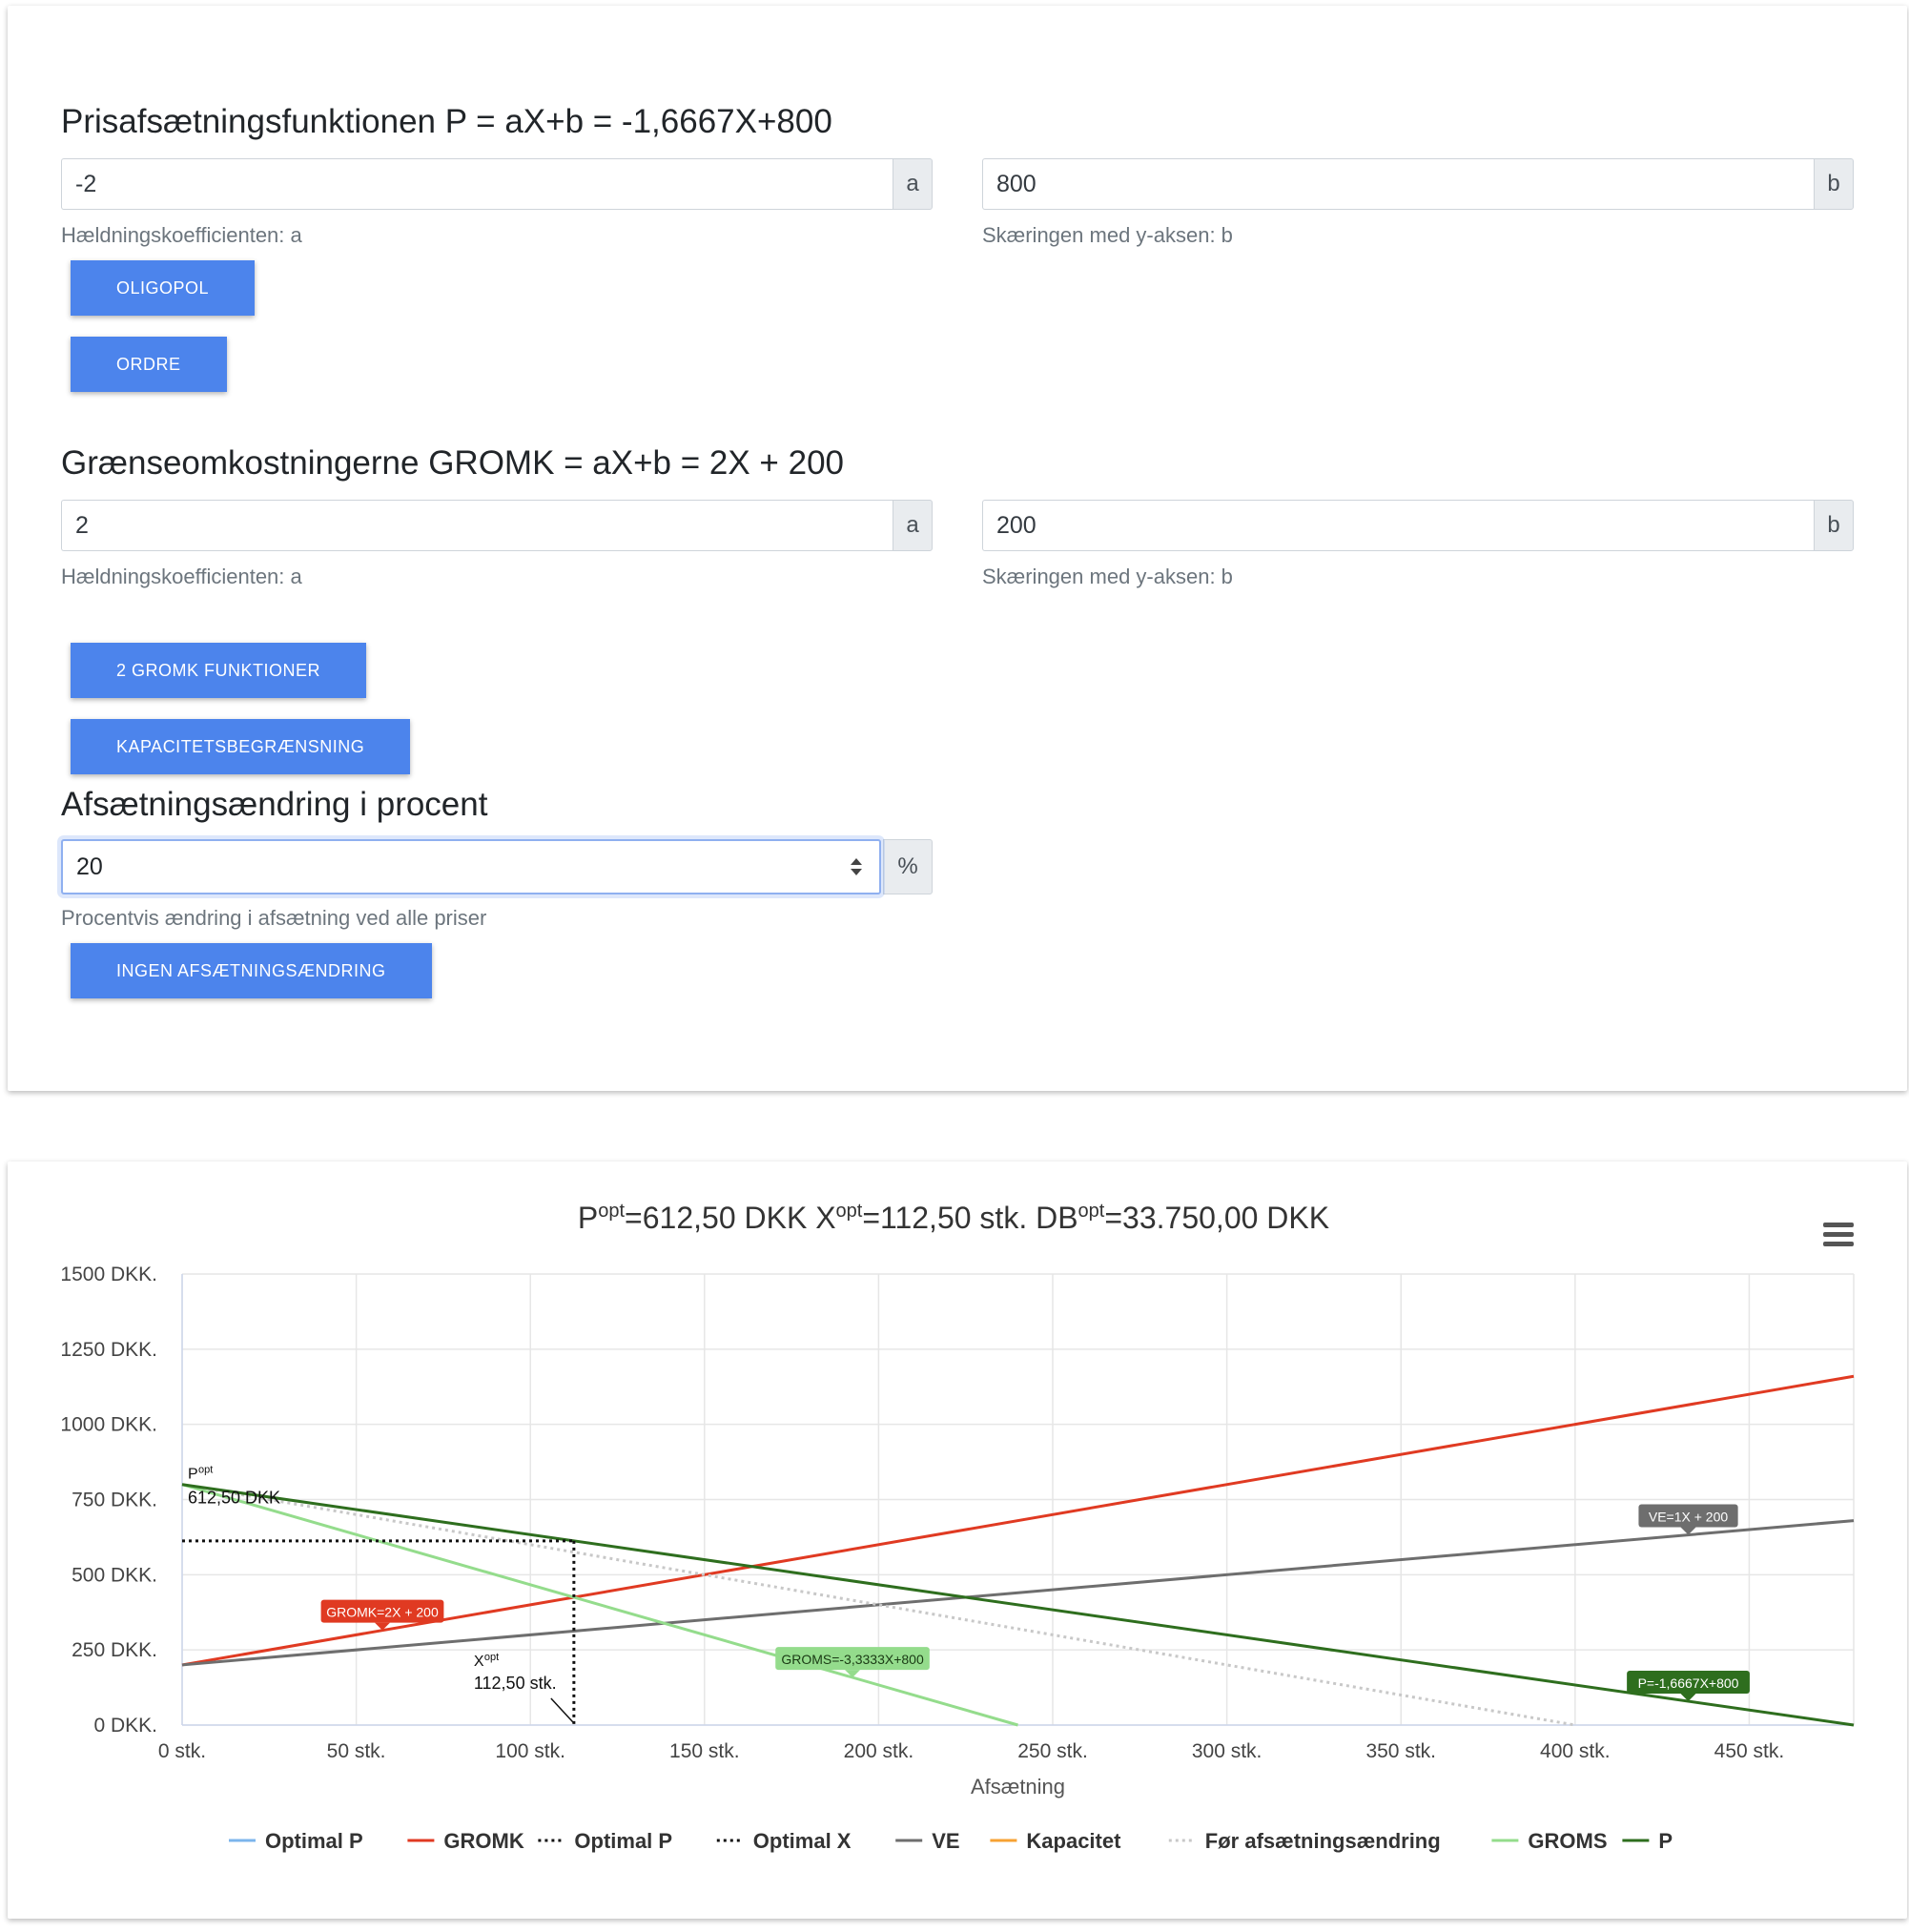 The image size is (1909, 1932). I want to click on svg-text: GROMS, so click(1567, 1841).